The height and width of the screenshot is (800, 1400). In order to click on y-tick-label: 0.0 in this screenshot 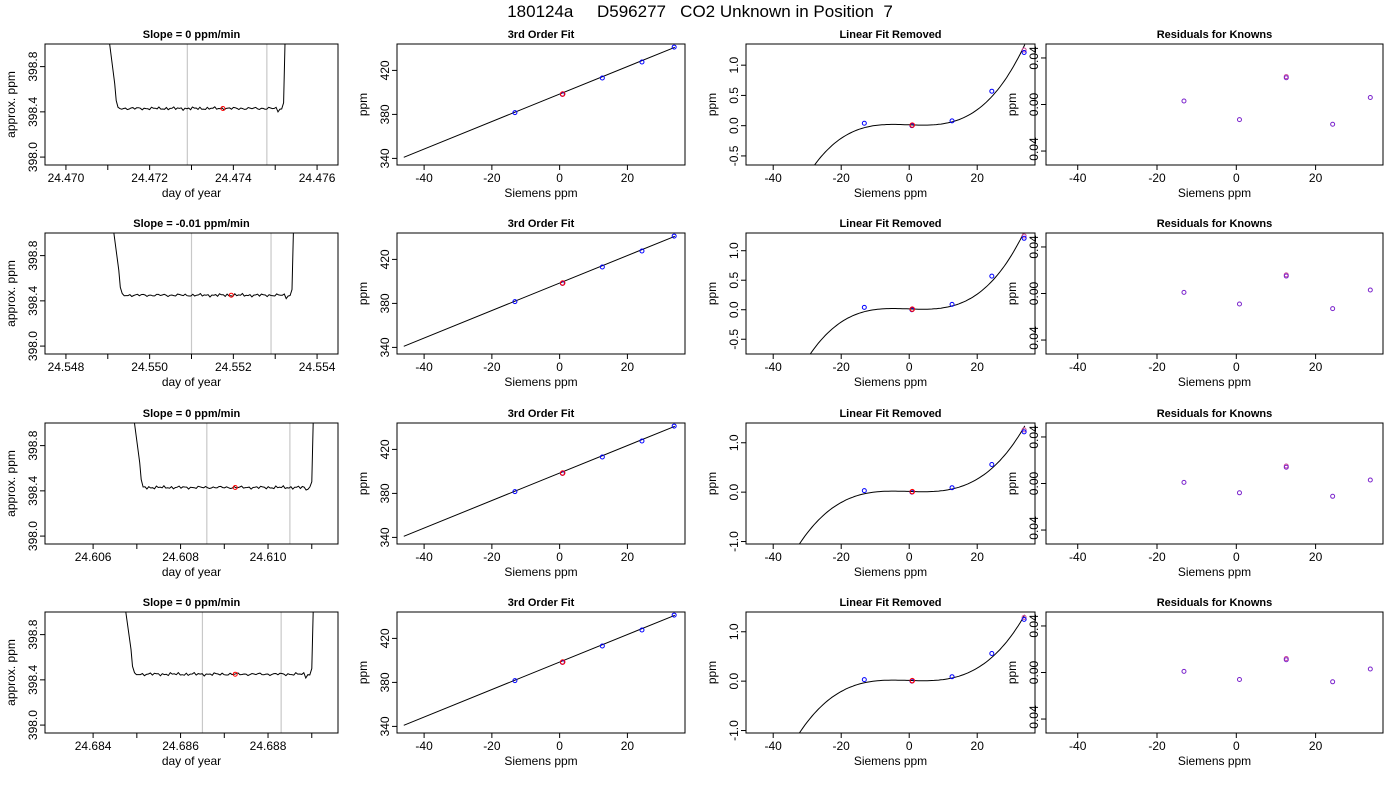, I will do `click(734, 125)`.